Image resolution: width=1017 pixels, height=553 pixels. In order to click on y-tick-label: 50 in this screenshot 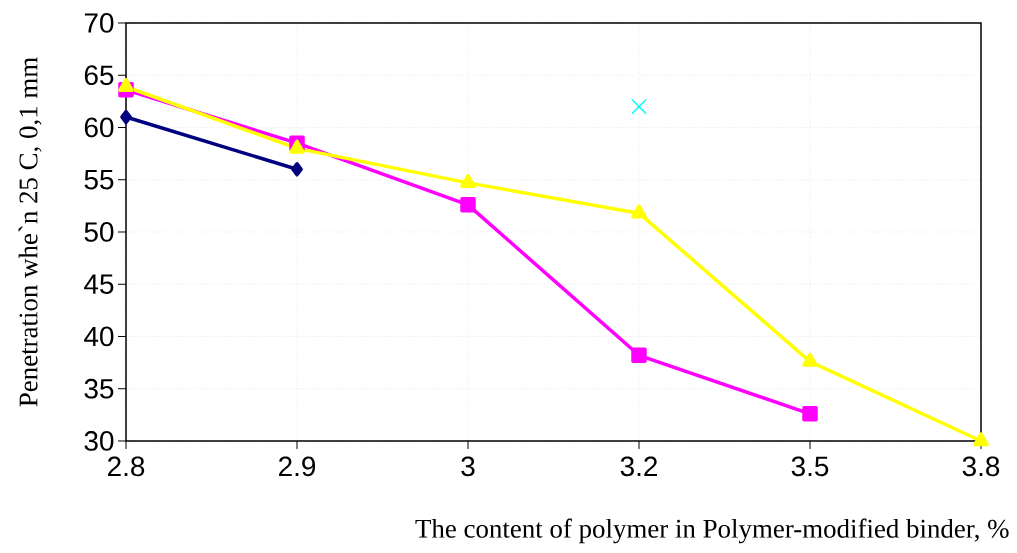, I will do `click(99, 232)`.